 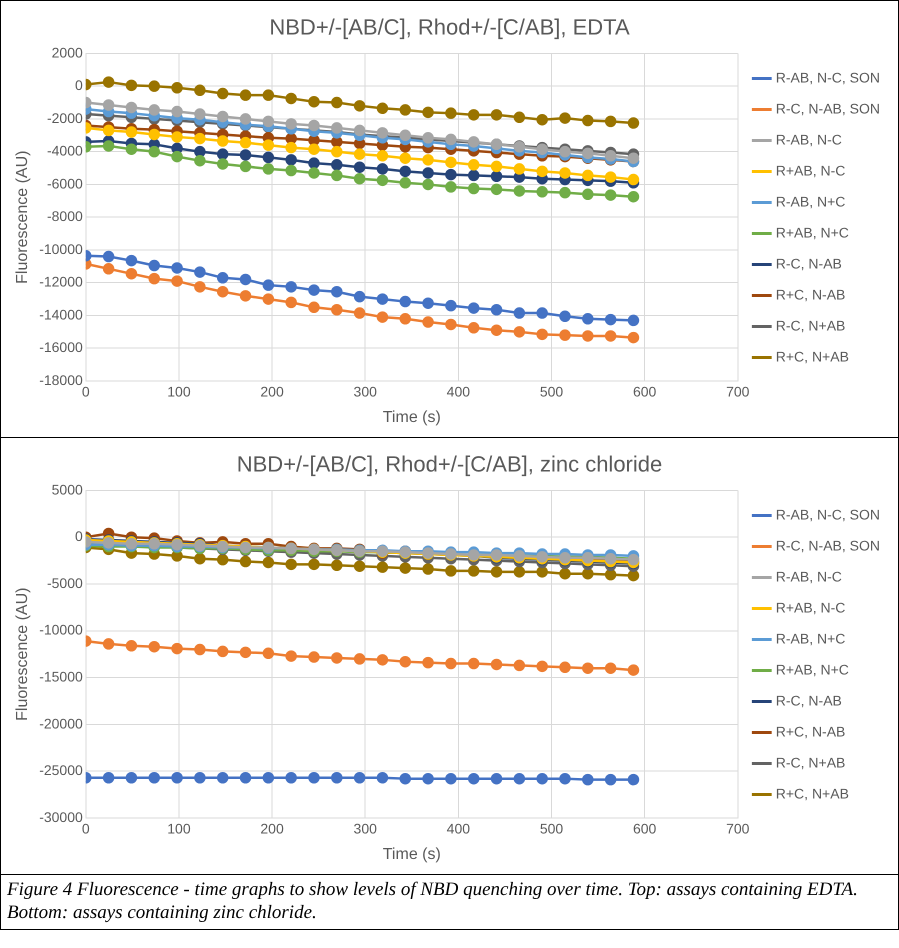 I want to click on y-tick-label: -6000, so click(x=64, y=183).